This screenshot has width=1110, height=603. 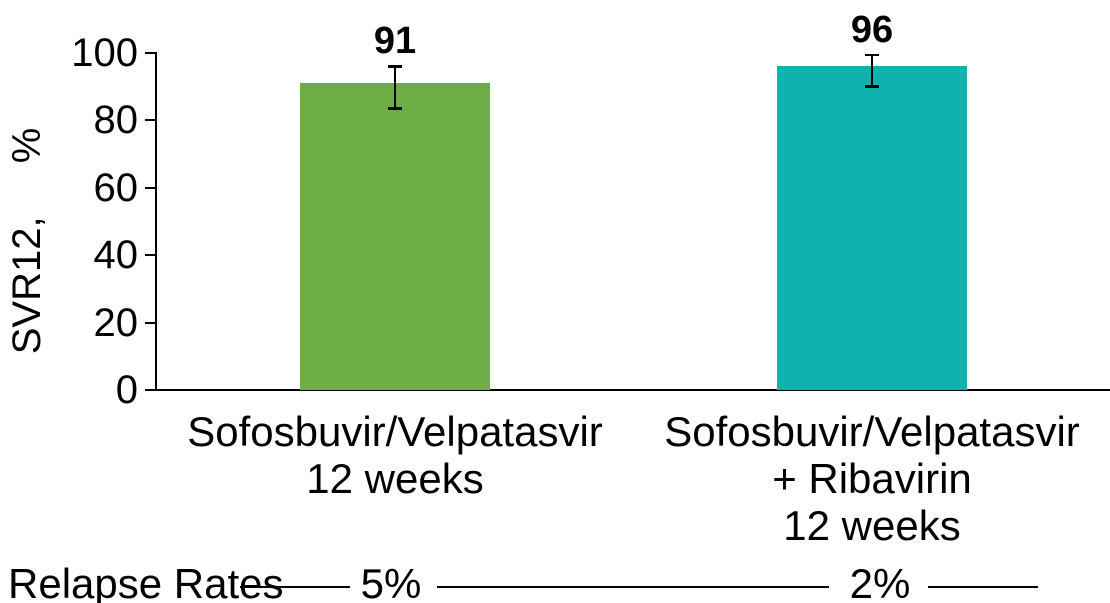 I want to click on y-tick-label: 20, so click(x=116, y=322).